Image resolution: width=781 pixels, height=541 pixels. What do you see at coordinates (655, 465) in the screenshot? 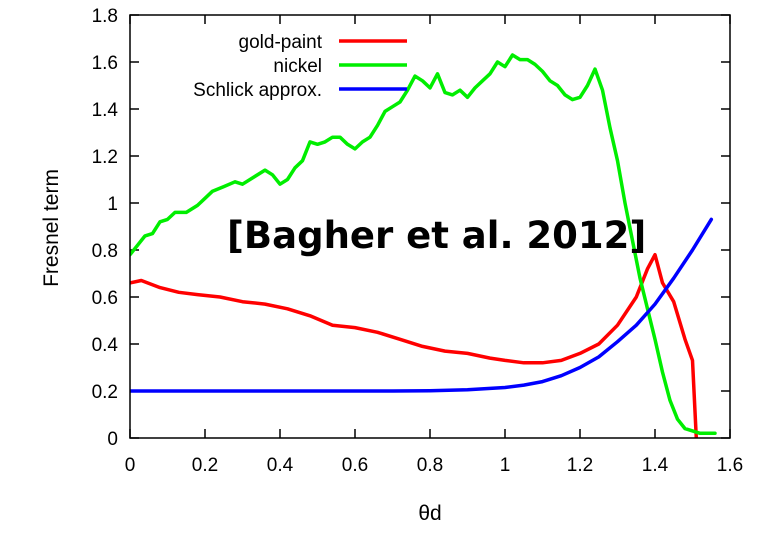
I see `x-tick-label: 1.4` at bounding box center [655, 465].